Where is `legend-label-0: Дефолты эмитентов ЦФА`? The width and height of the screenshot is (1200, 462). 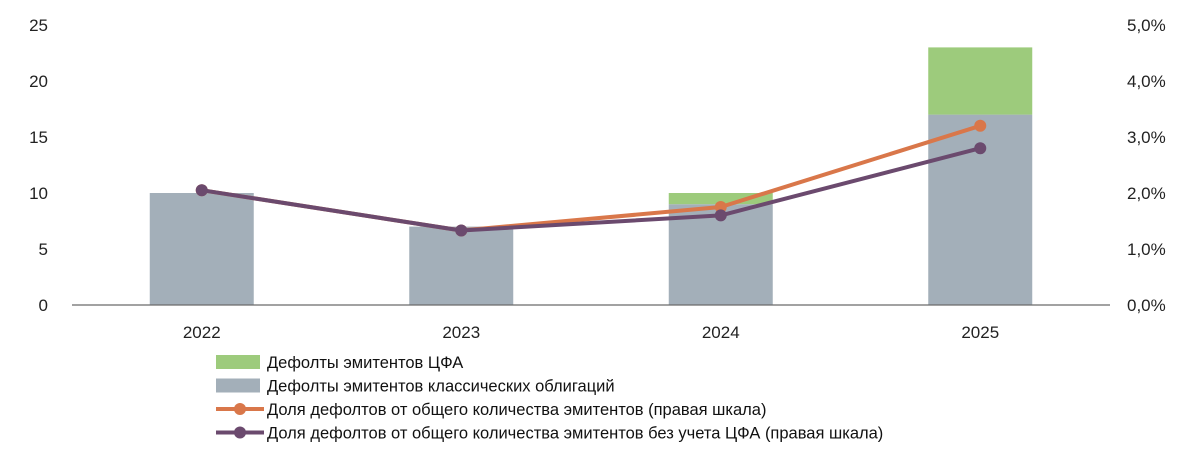
legend-label-0: Дефолты эмитентов ЦФА is located at coordinates (365, 363).